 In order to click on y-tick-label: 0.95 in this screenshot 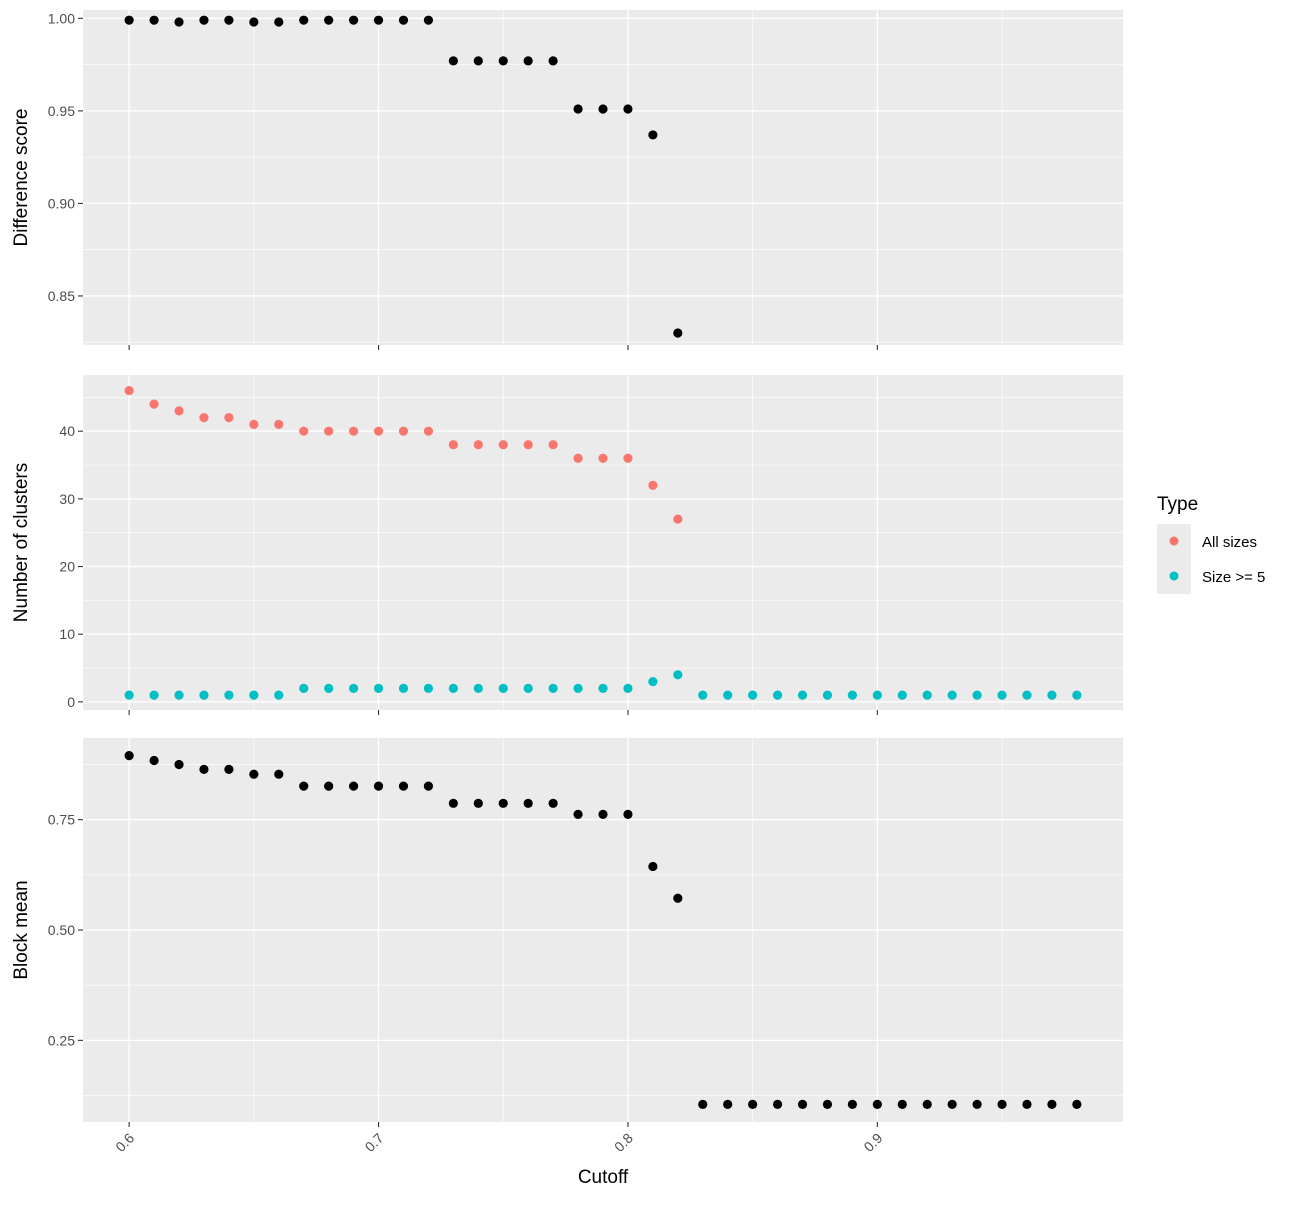, I will do `click(61, 111)`.